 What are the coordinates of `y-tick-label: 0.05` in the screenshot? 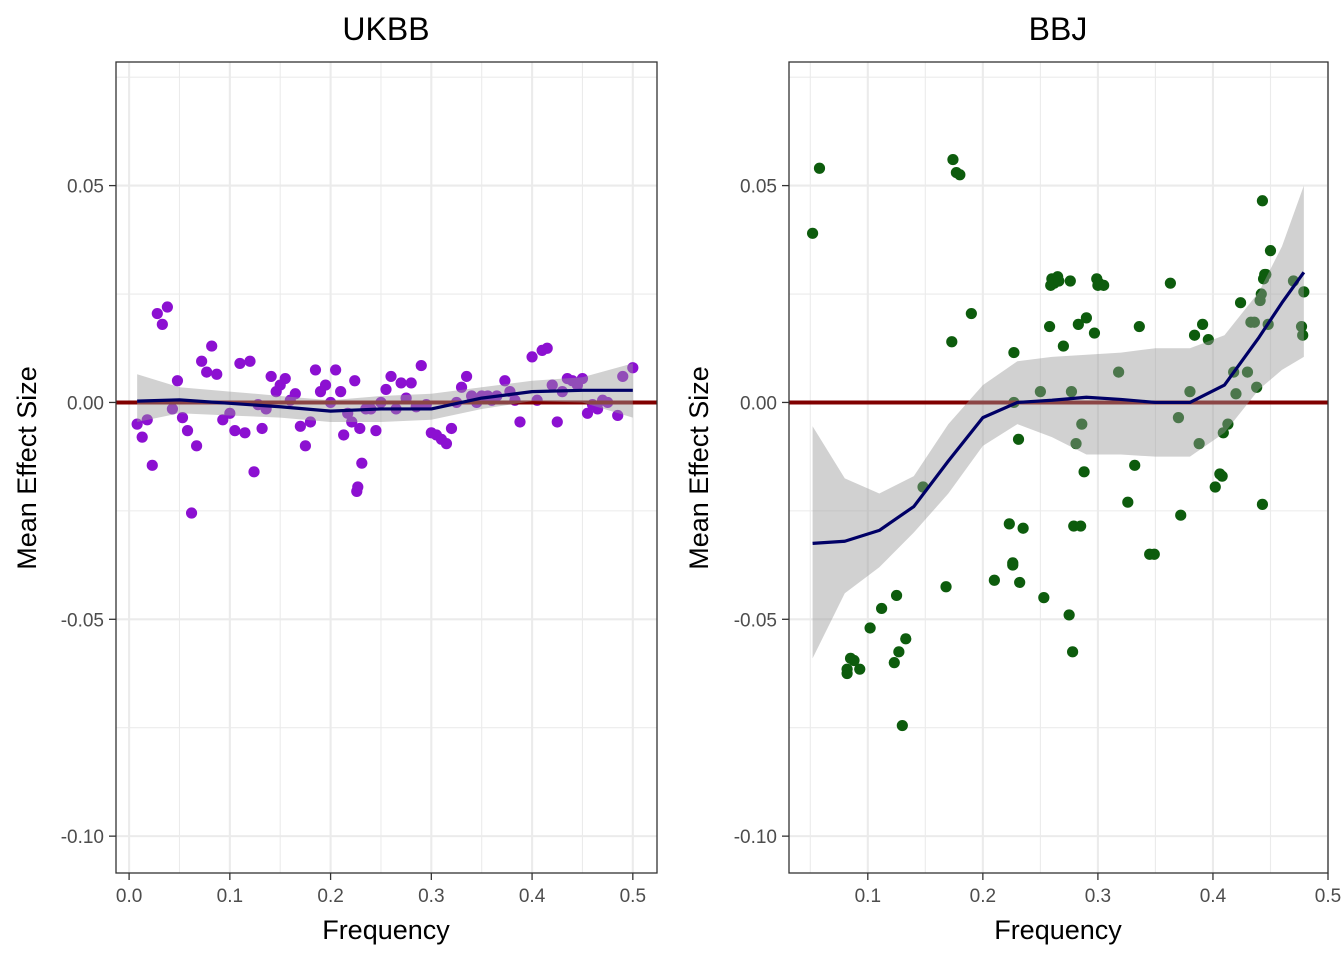 It's located at (85, 187).